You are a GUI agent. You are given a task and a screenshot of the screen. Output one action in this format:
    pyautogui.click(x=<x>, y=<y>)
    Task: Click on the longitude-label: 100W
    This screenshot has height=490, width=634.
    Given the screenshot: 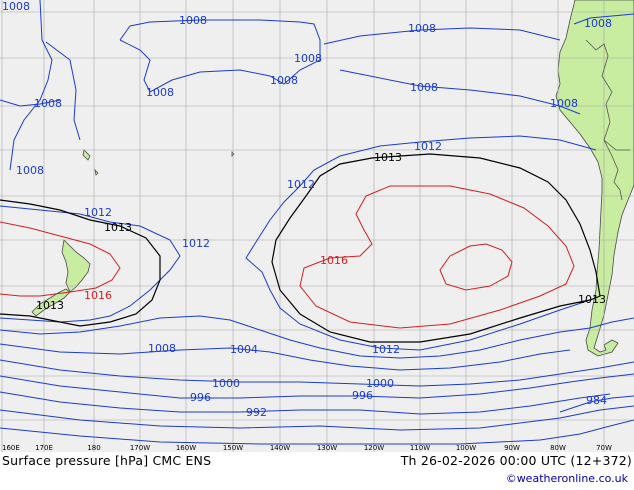 What is the action you would take?
    pyautogui.click(x=466, y=448)
    